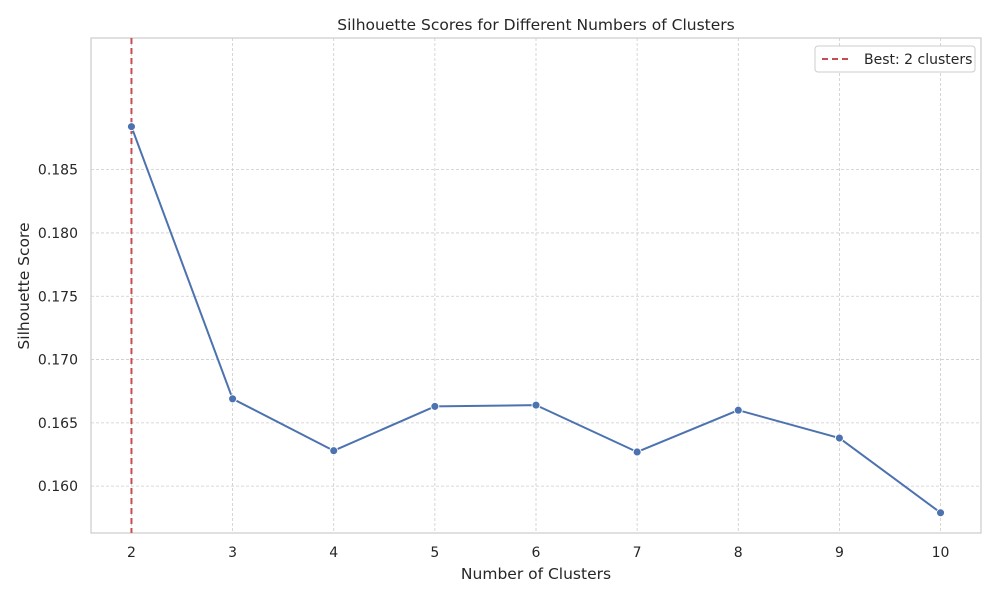 This screenshot has width=1000, height=600. What do you see at coordinates (536, 574) in the screenshot?
I see `x-axis-title: Number of Clusters` at bounding box center [536, 574].